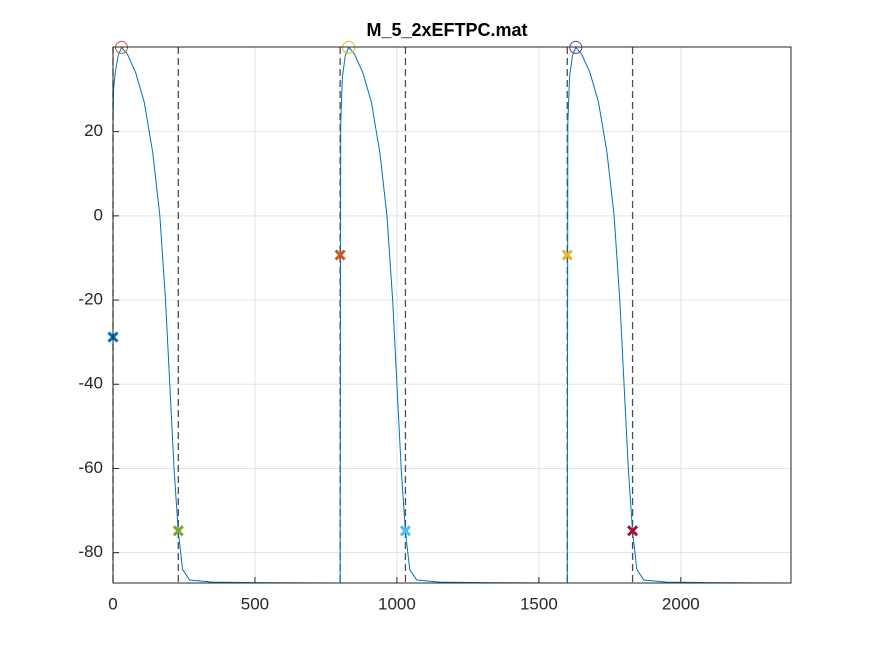  What do you see at coordinates (90, 467) in the screenshot?
I see `y-tick-label: -60` at bounding box center [90, 467].